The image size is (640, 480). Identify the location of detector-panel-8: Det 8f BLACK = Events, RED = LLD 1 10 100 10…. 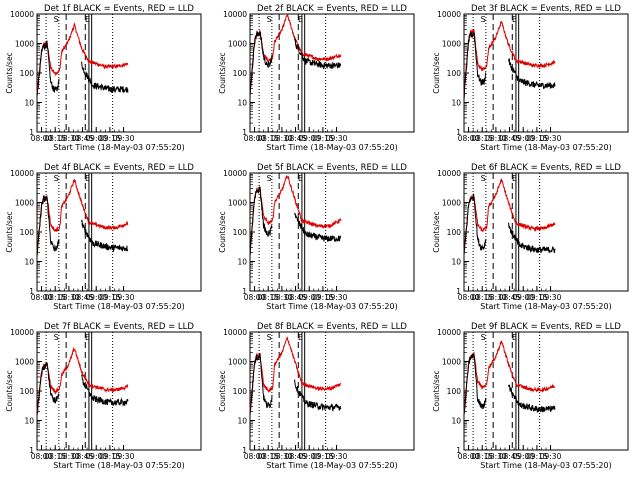
(316, 396).